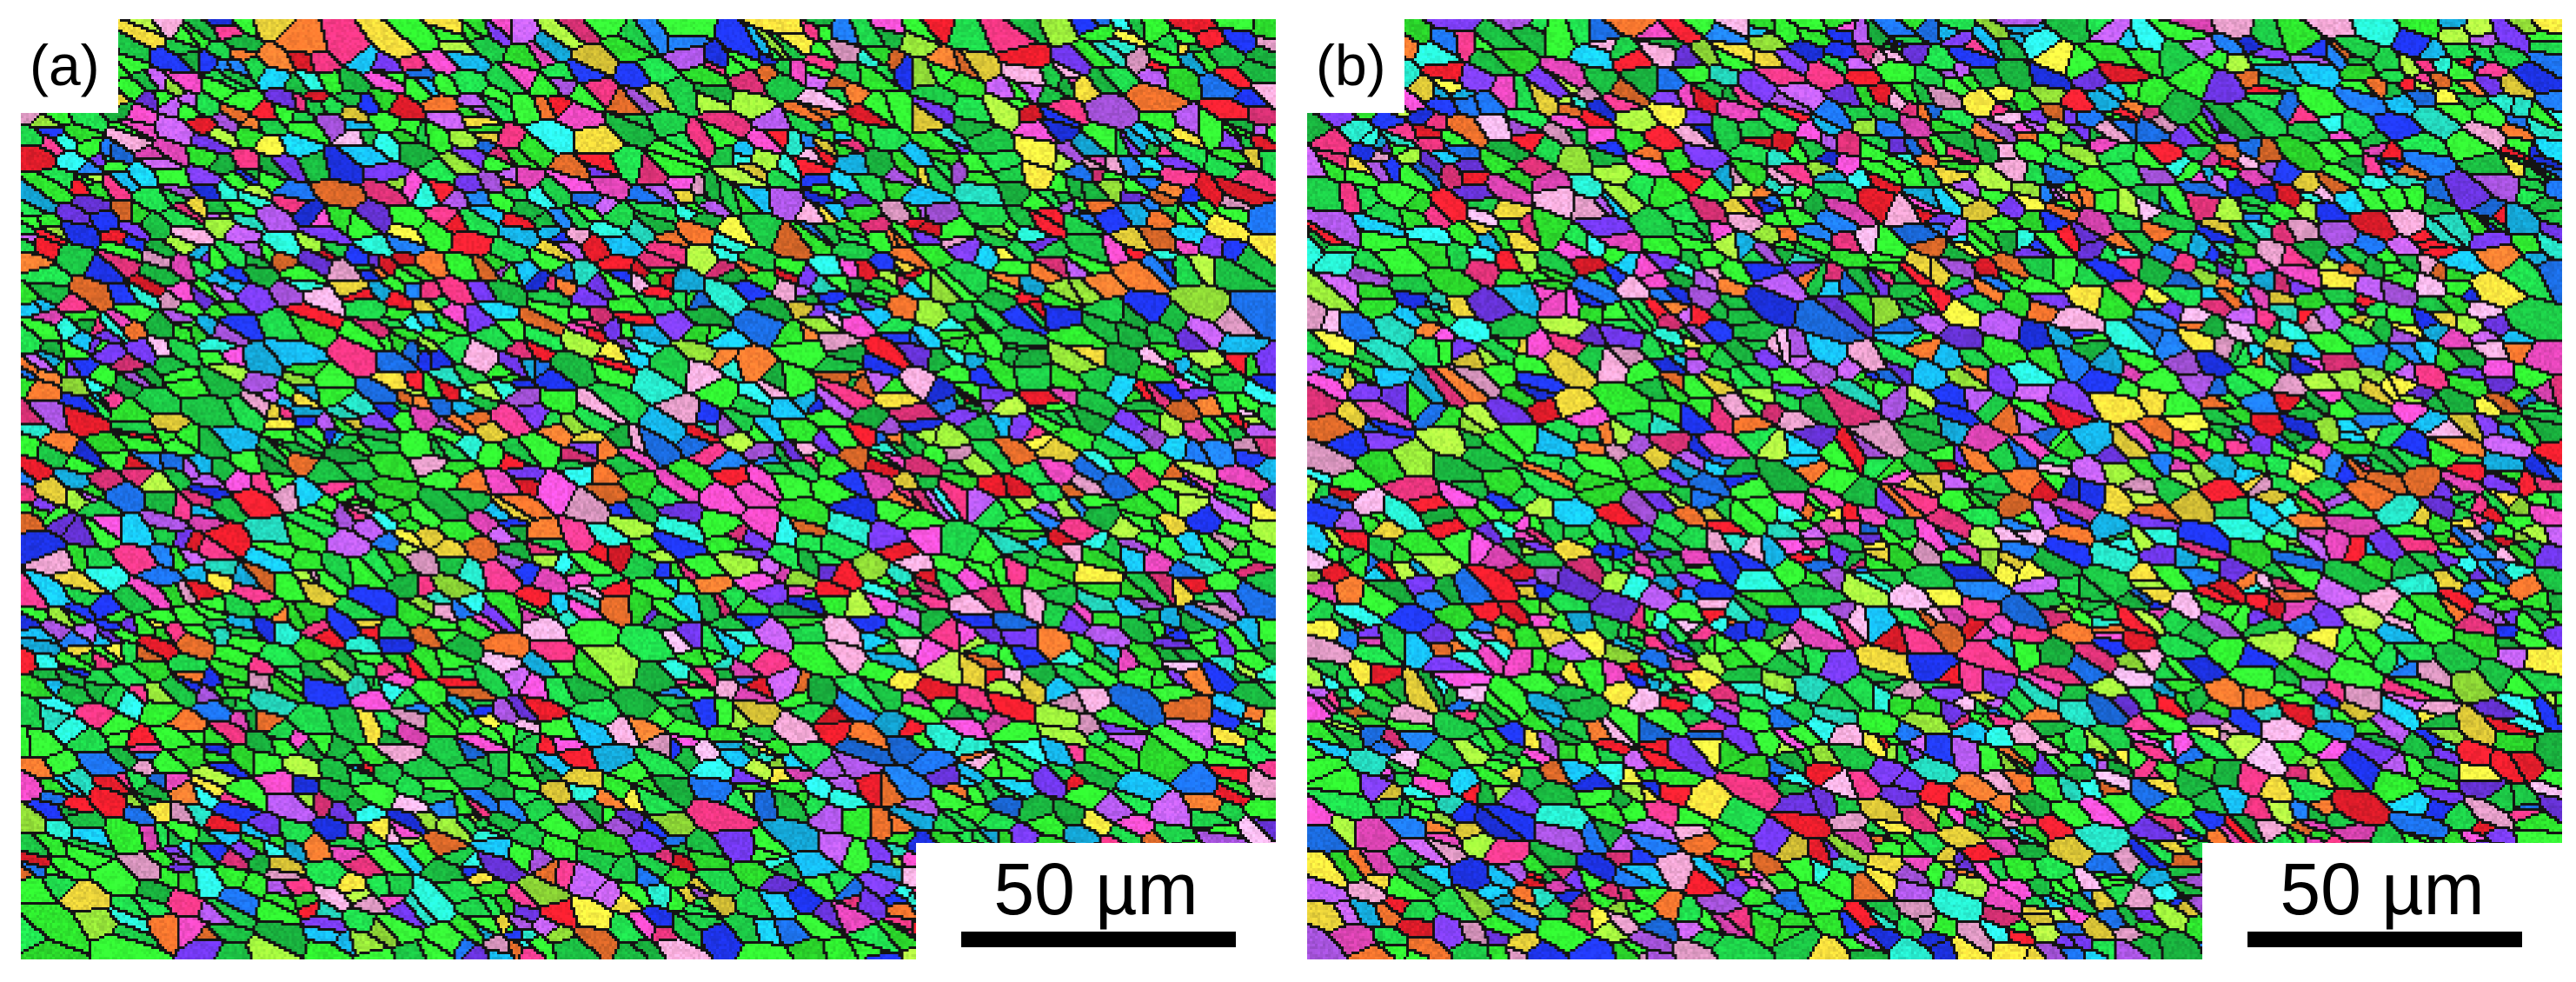 This screenshot has width=2576, height=982. What do you see at coordinates (1095, 889) in the screenshot?
I see `scale-bar-label-a: 50 µm` at bounding box center [1095, 889].